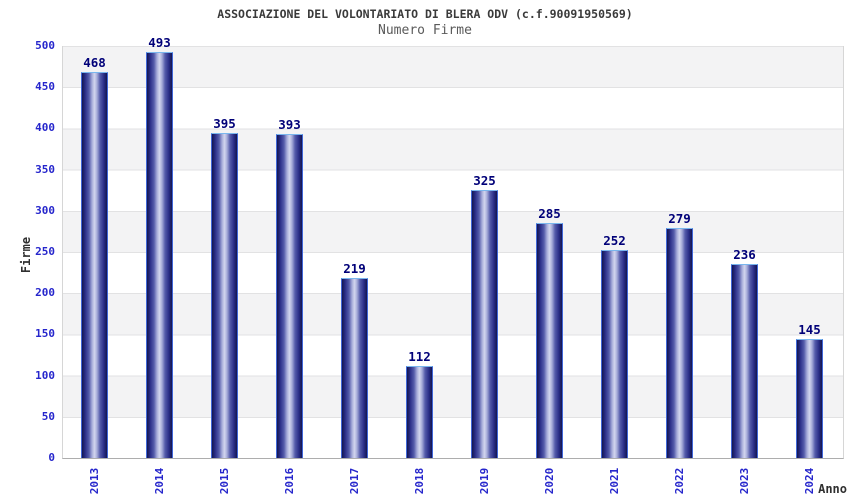  What do you see at coordinates (48, 416) in the screenshot?
I see `y-tick-label: 50` at bounding box center [48, 416].